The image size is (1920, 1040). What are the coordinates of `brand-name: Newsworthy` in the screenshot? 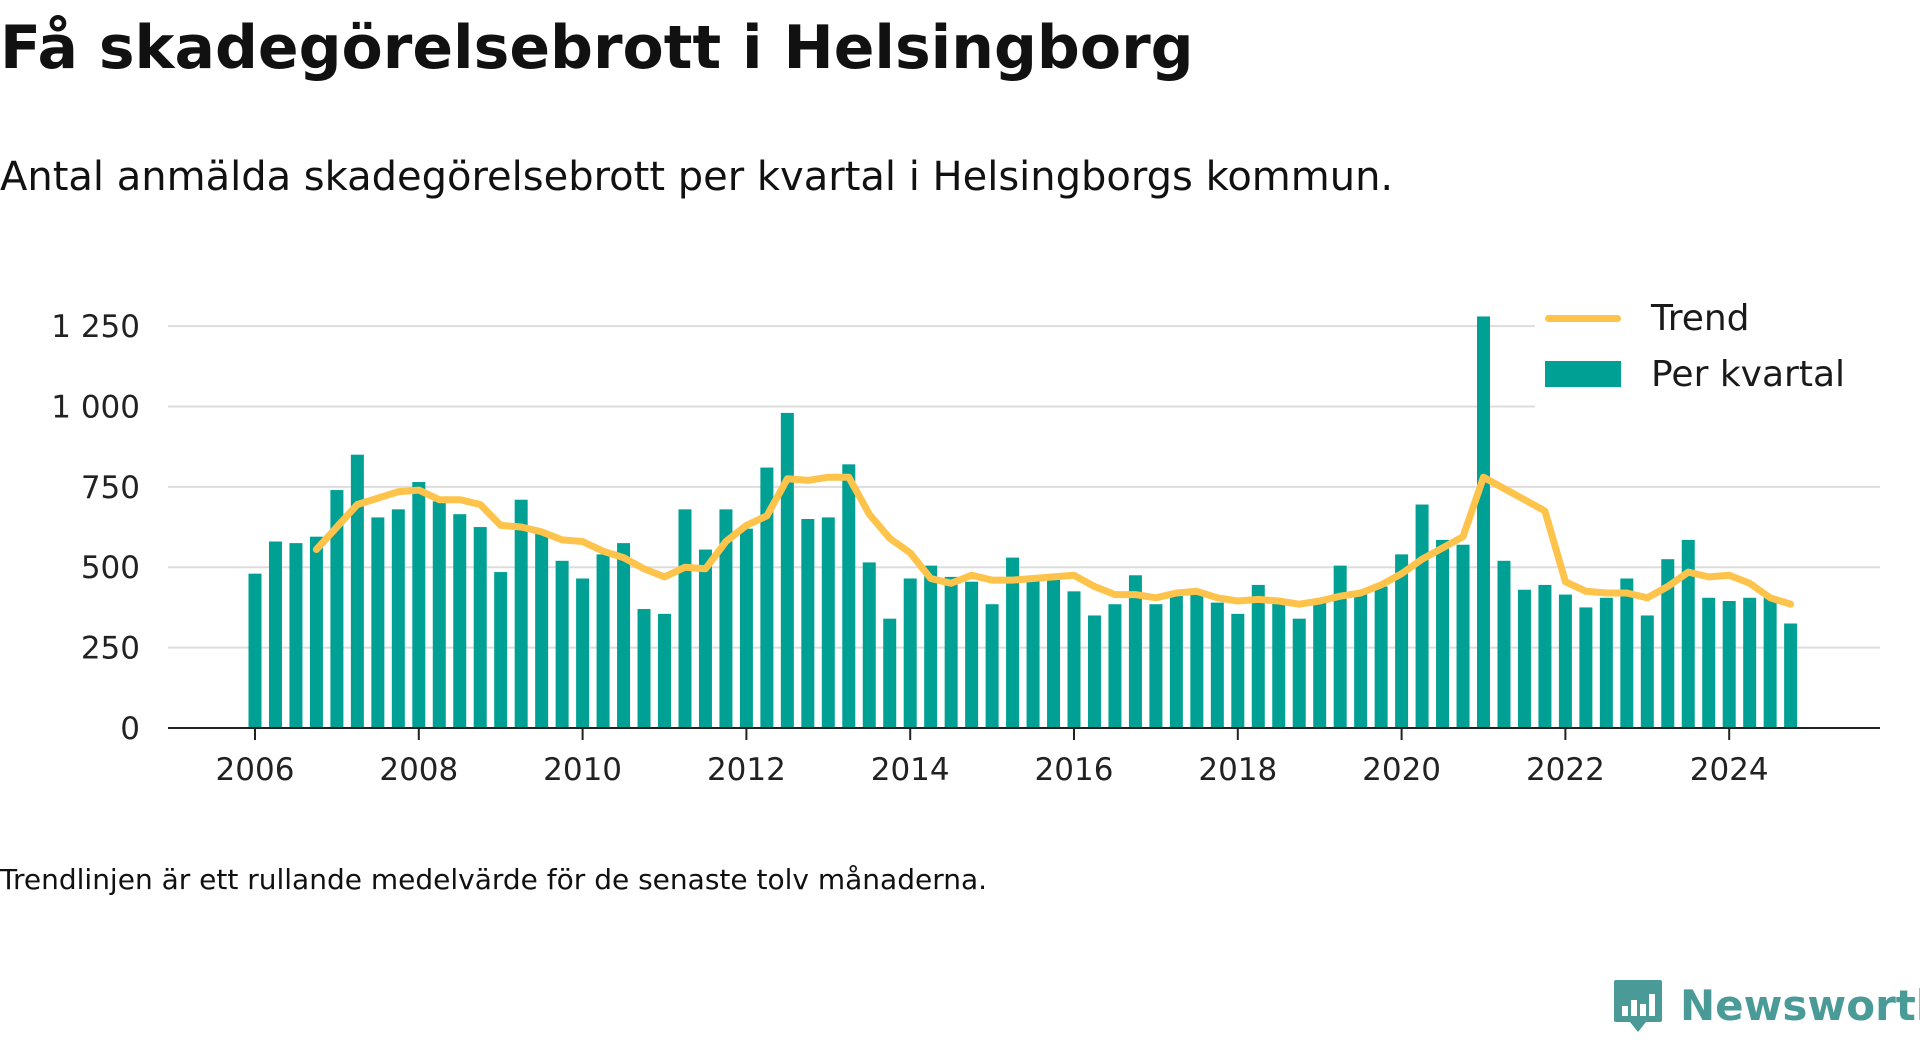 It's located at (1800, 1005).